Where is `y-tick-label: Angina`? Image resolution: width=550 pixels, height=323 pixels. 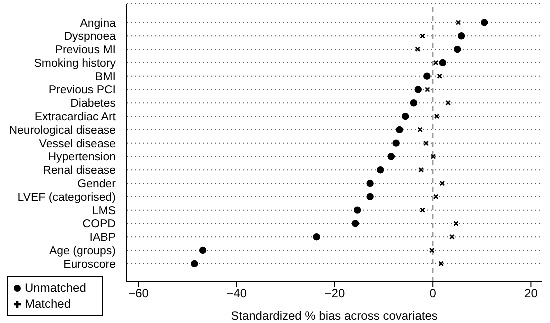
y-tick-label: Angina is located at coordinates (98, 24).